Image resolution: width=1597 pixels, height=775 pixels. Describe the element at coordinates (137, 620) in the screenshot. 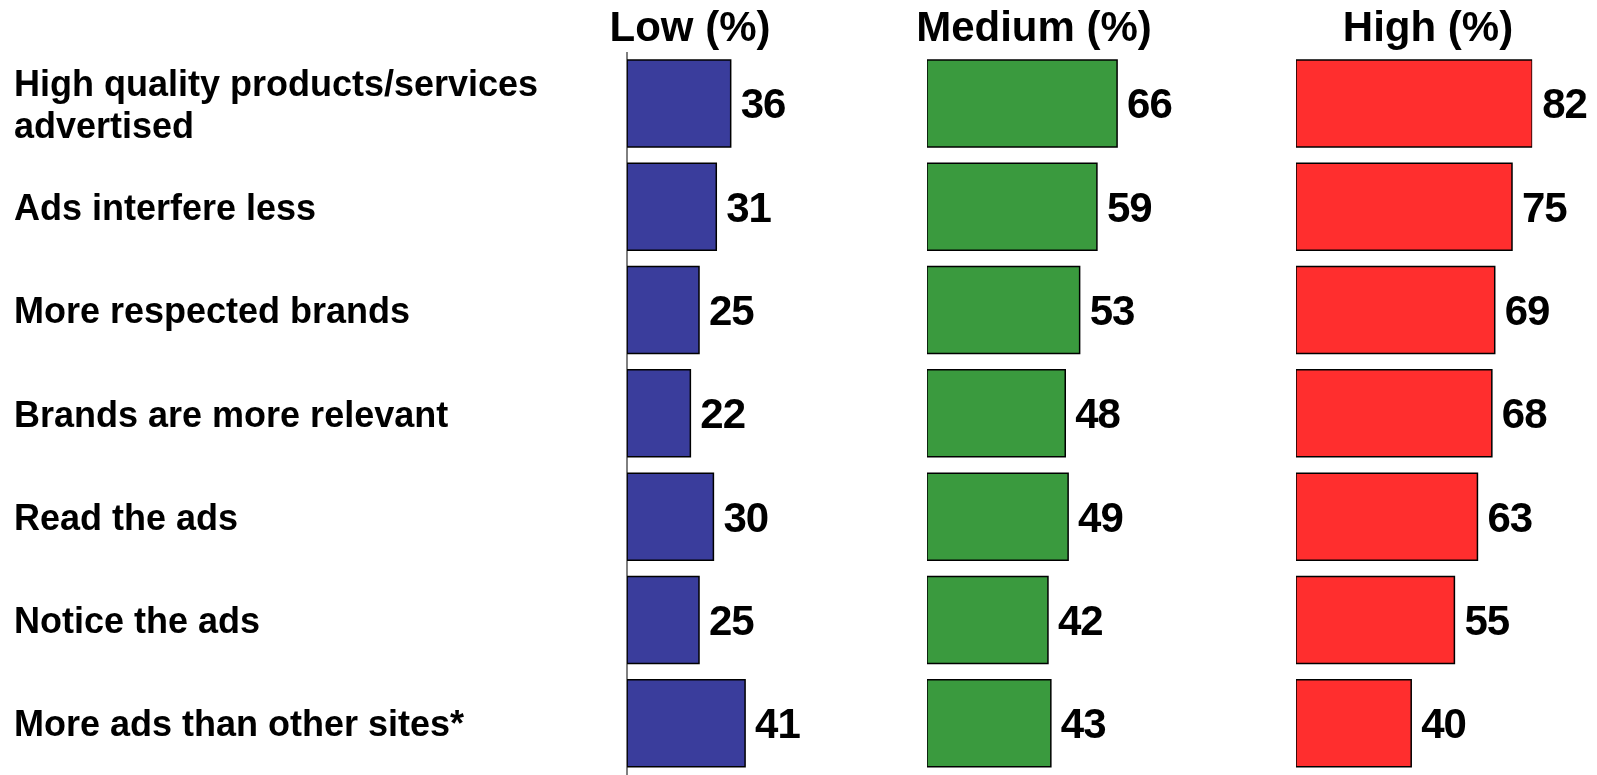

I see `y-tick-label: Notice the ads` at that location.